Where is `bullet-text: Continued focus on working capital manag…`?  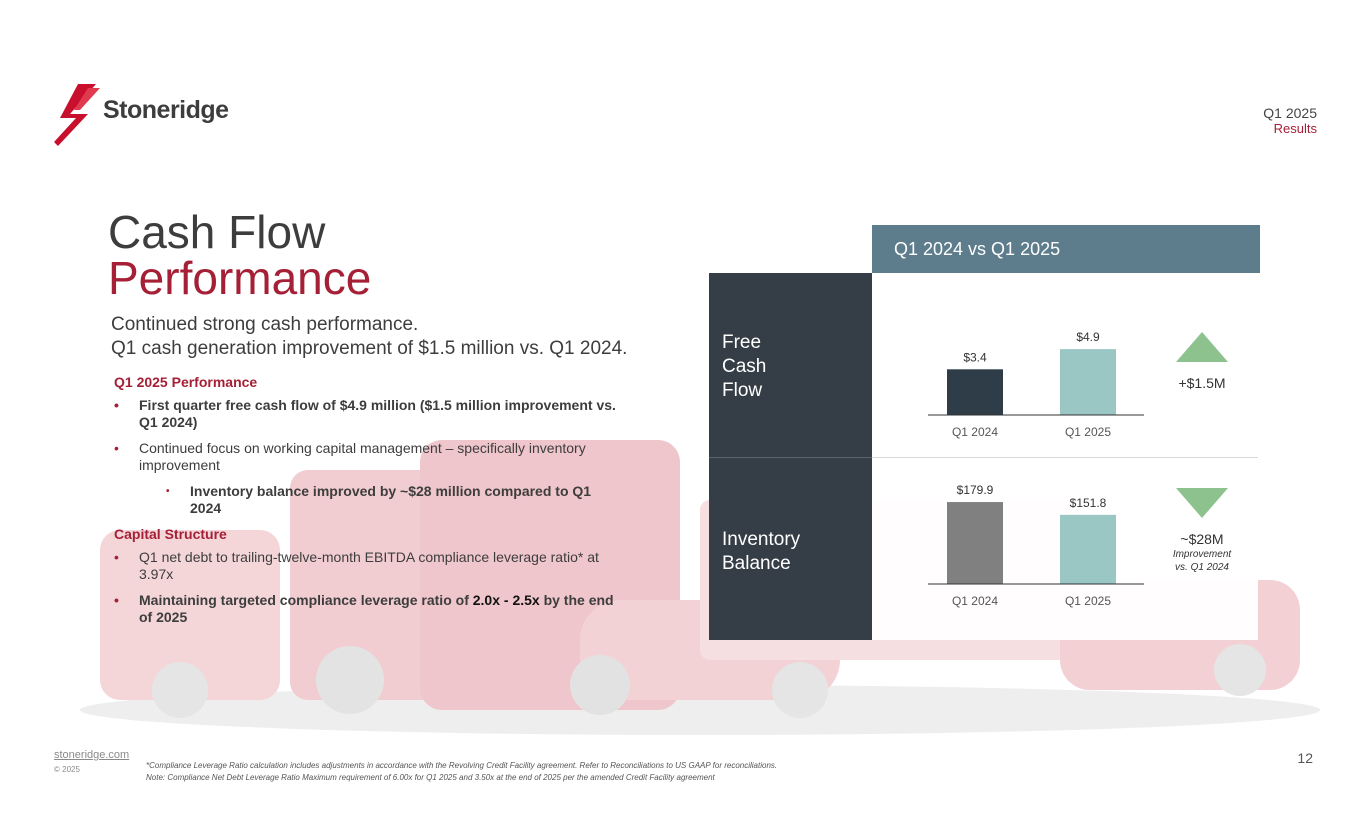
bullet-text: Continued focus on working capital manag… is located at coordinates (362, 456).